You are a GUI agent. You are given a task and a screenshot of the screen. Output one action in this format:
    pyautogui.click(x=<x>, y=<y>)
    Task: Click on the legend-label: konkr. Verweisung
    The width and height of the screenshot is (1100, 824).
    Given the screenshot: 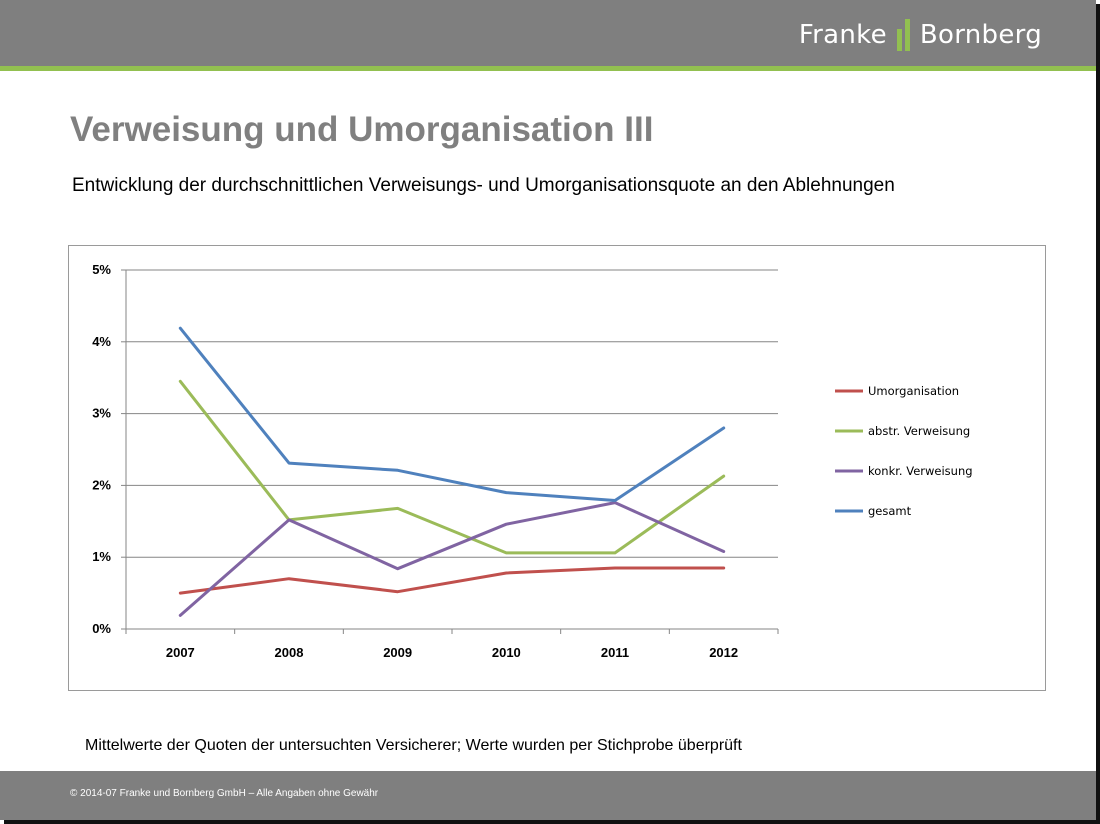 What is the action you would take?
    pyautogui.click(x=920, y=471)
    